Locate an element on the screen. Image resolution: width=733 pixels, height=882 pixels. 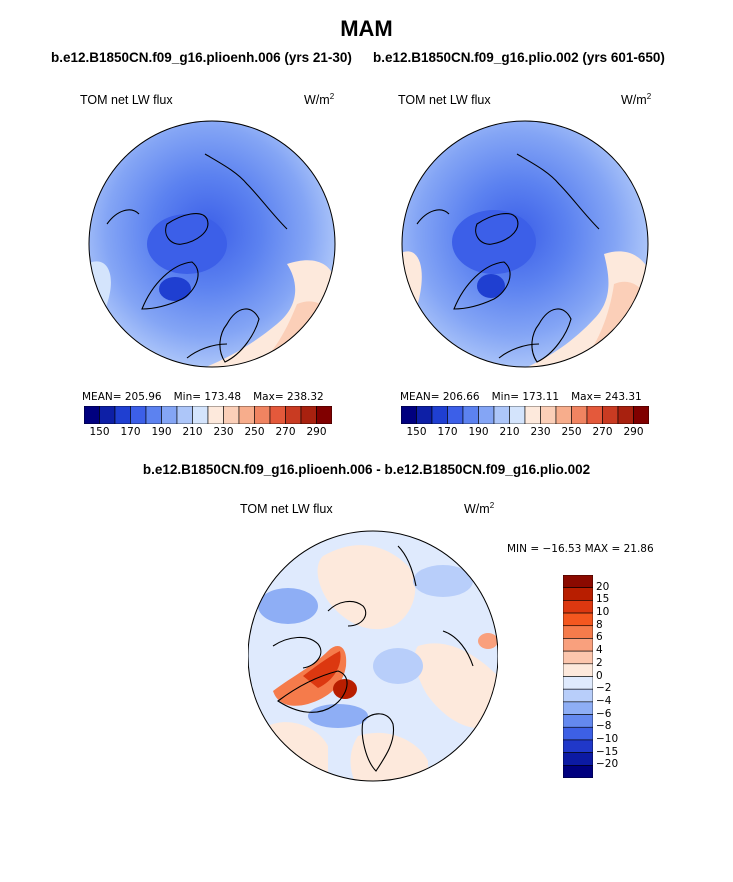
panel2-colorbar-tick: 230 is located at coordinates (540, 432).